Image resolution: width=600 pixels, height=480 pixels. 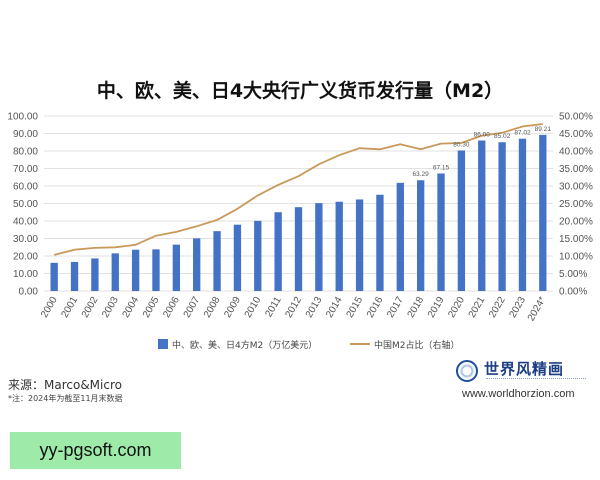 I want to click on x-tick-label: 2003, so click(x=110, y=307).